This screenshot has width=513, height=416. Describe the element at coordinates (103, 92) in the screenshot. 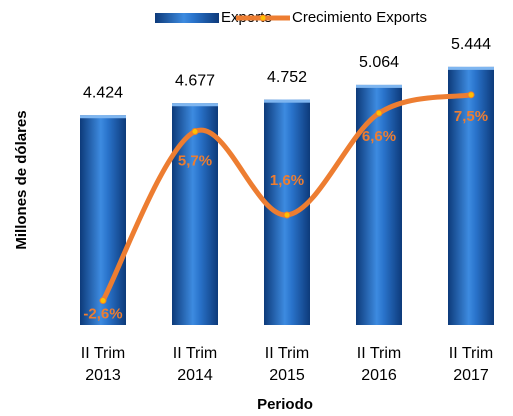

I see `bar-value-label: 4.424` at that location.